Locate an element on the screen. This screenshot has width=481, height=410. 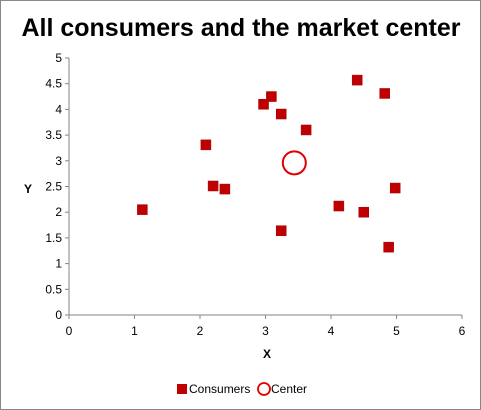
x-tick-label: 4 is located at coordinates (331, 331).